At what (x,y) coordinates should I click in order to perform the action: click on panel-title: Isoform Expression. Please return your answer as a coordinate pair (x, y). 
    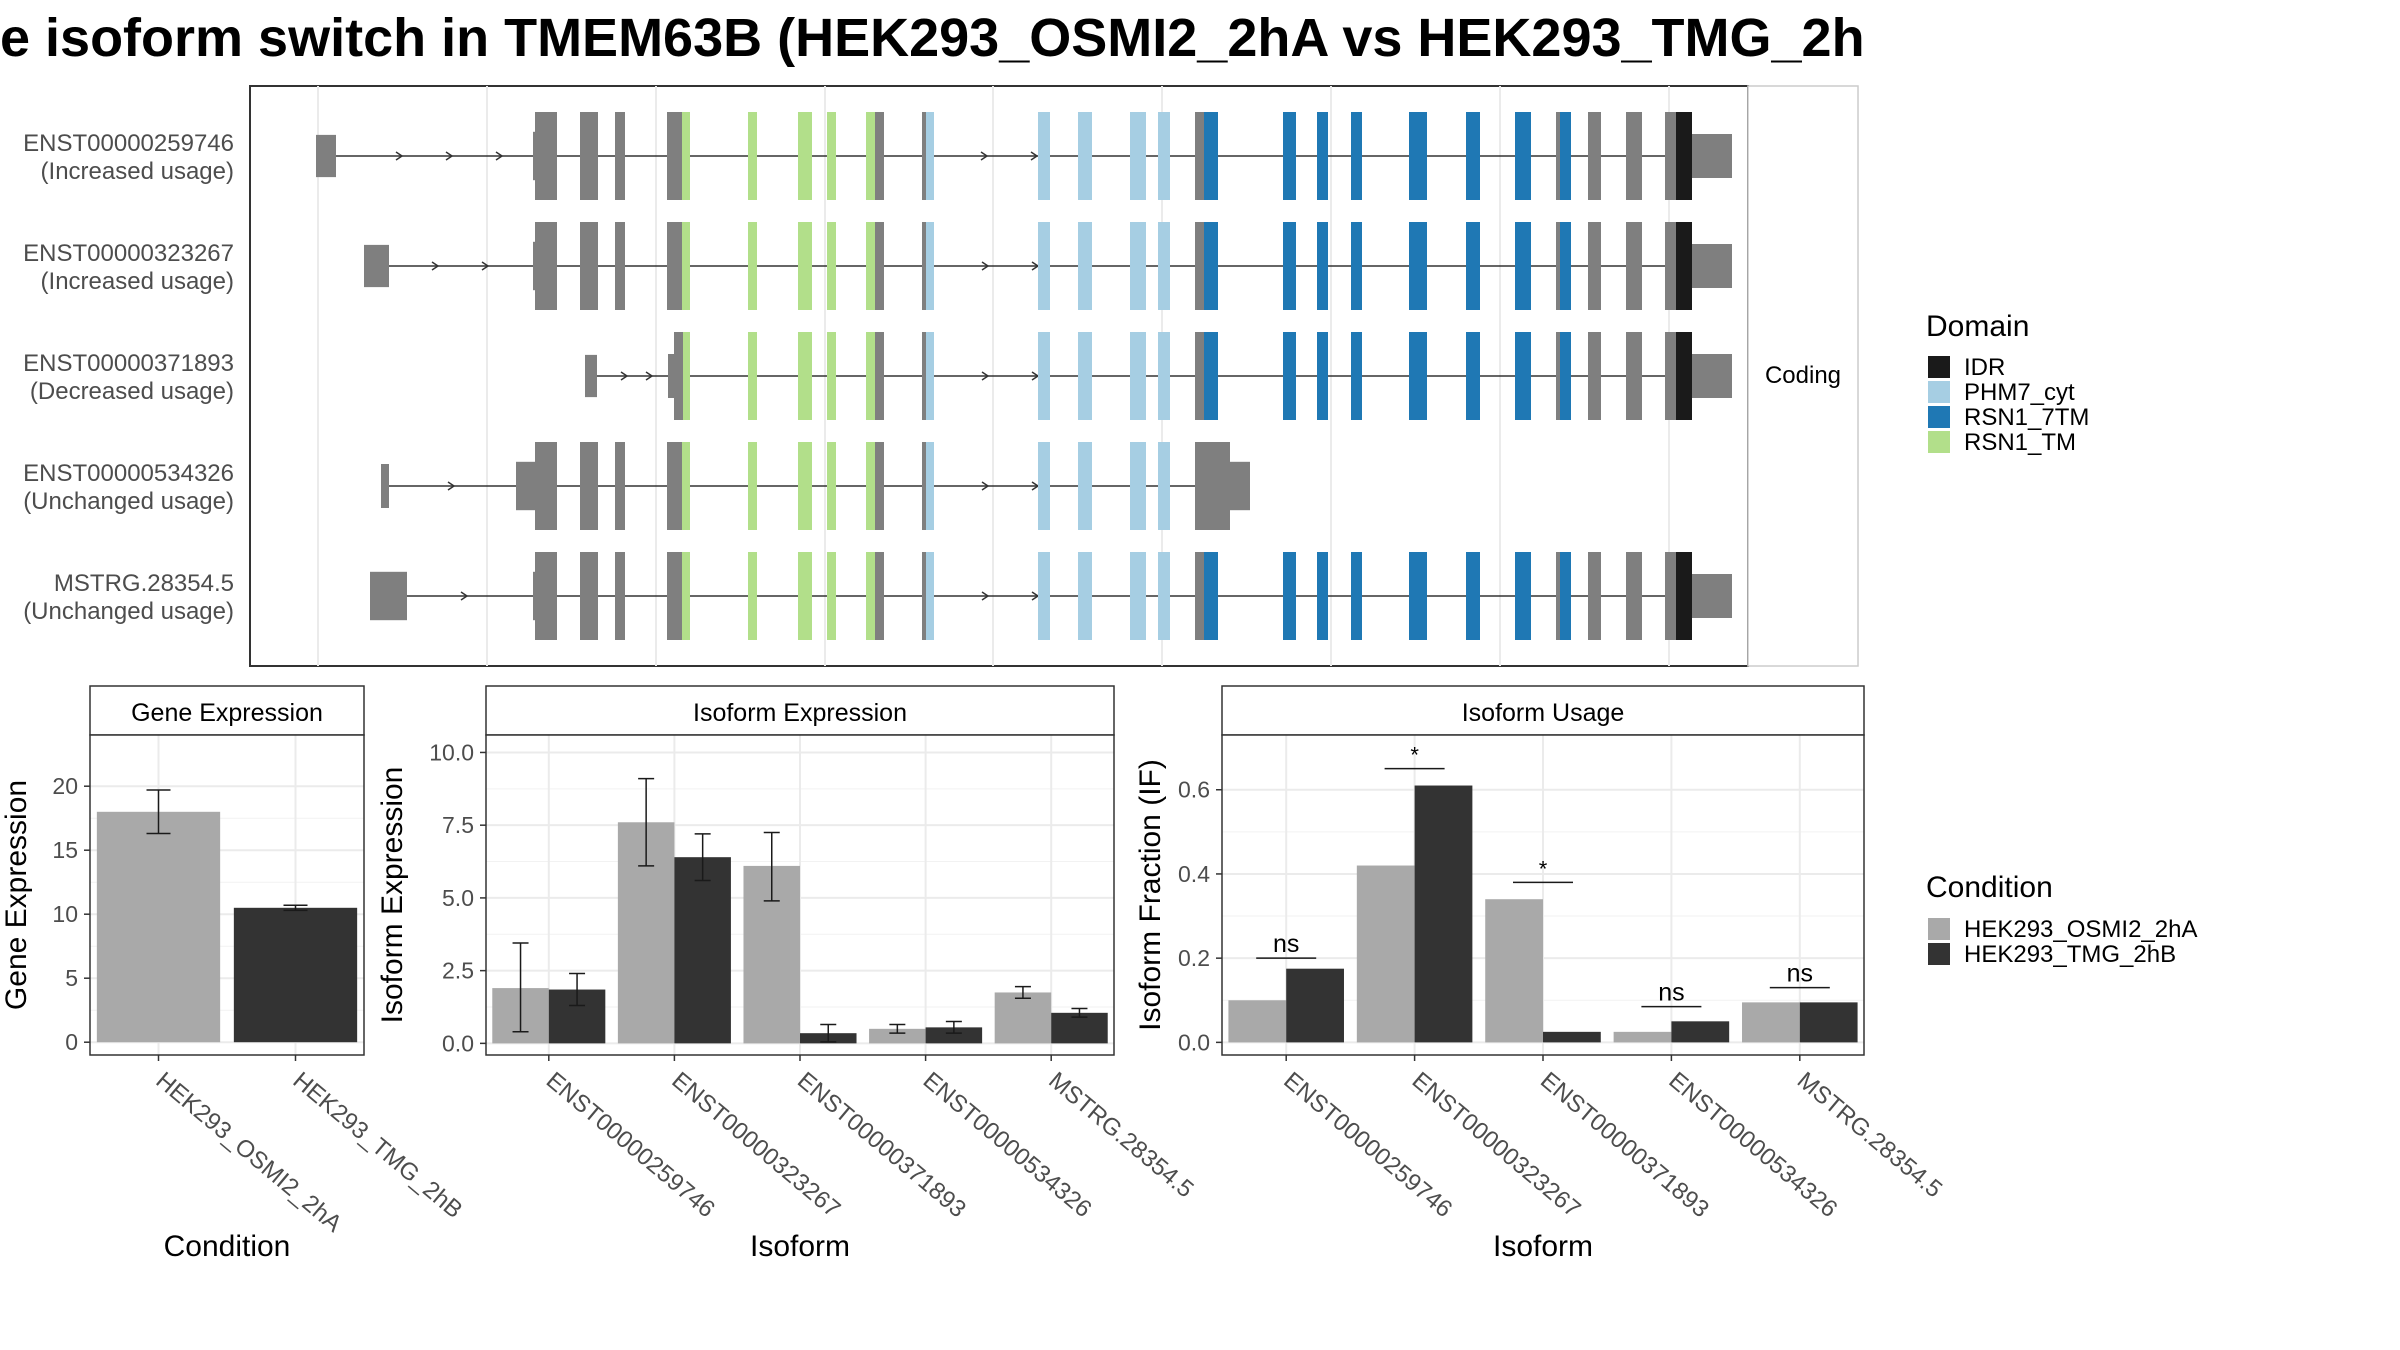
    Looking at the image, I should click on (800, 713).